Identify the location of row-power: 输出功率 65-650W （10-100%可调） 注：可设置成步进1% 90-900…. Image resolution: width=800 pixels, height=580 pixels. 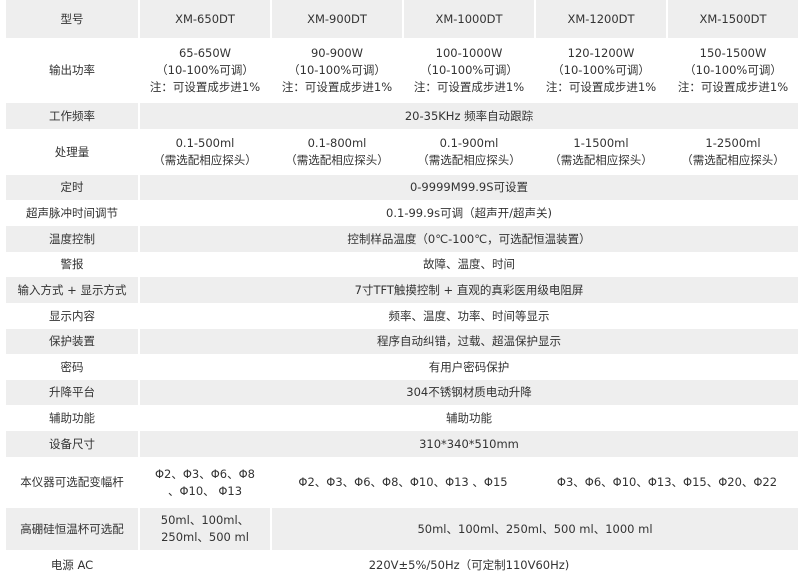
(402, 70).